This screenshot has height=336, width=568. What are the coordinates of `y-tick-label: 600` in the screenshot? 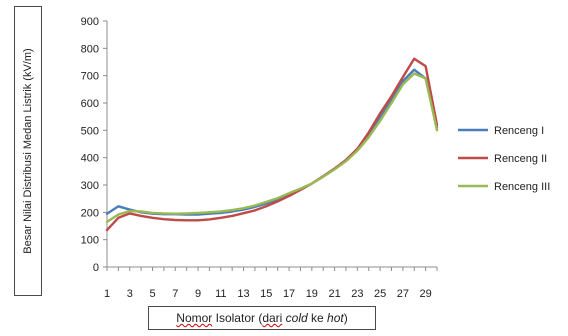 It's located at (90, 104).